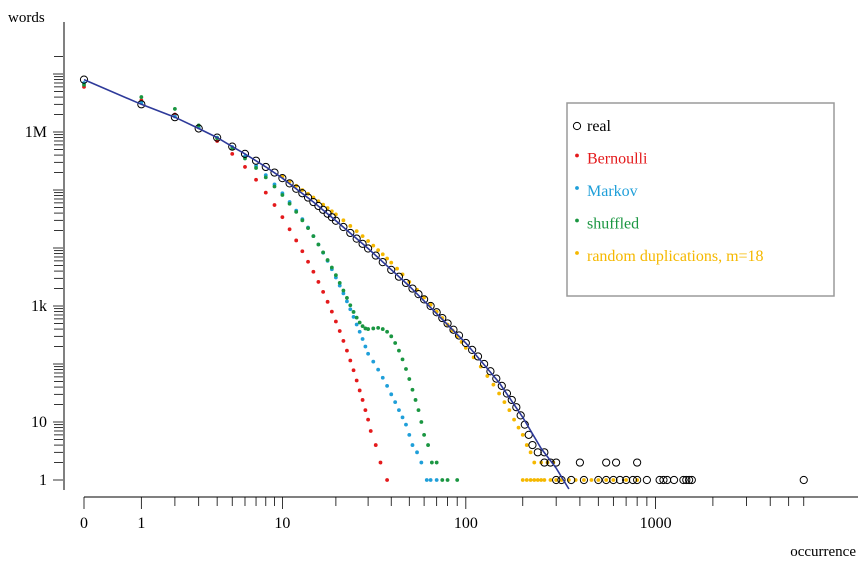 The height and width of the screenshot is (568, 859). I want to click on legend-marker-bernoulli, so click(577, 155).